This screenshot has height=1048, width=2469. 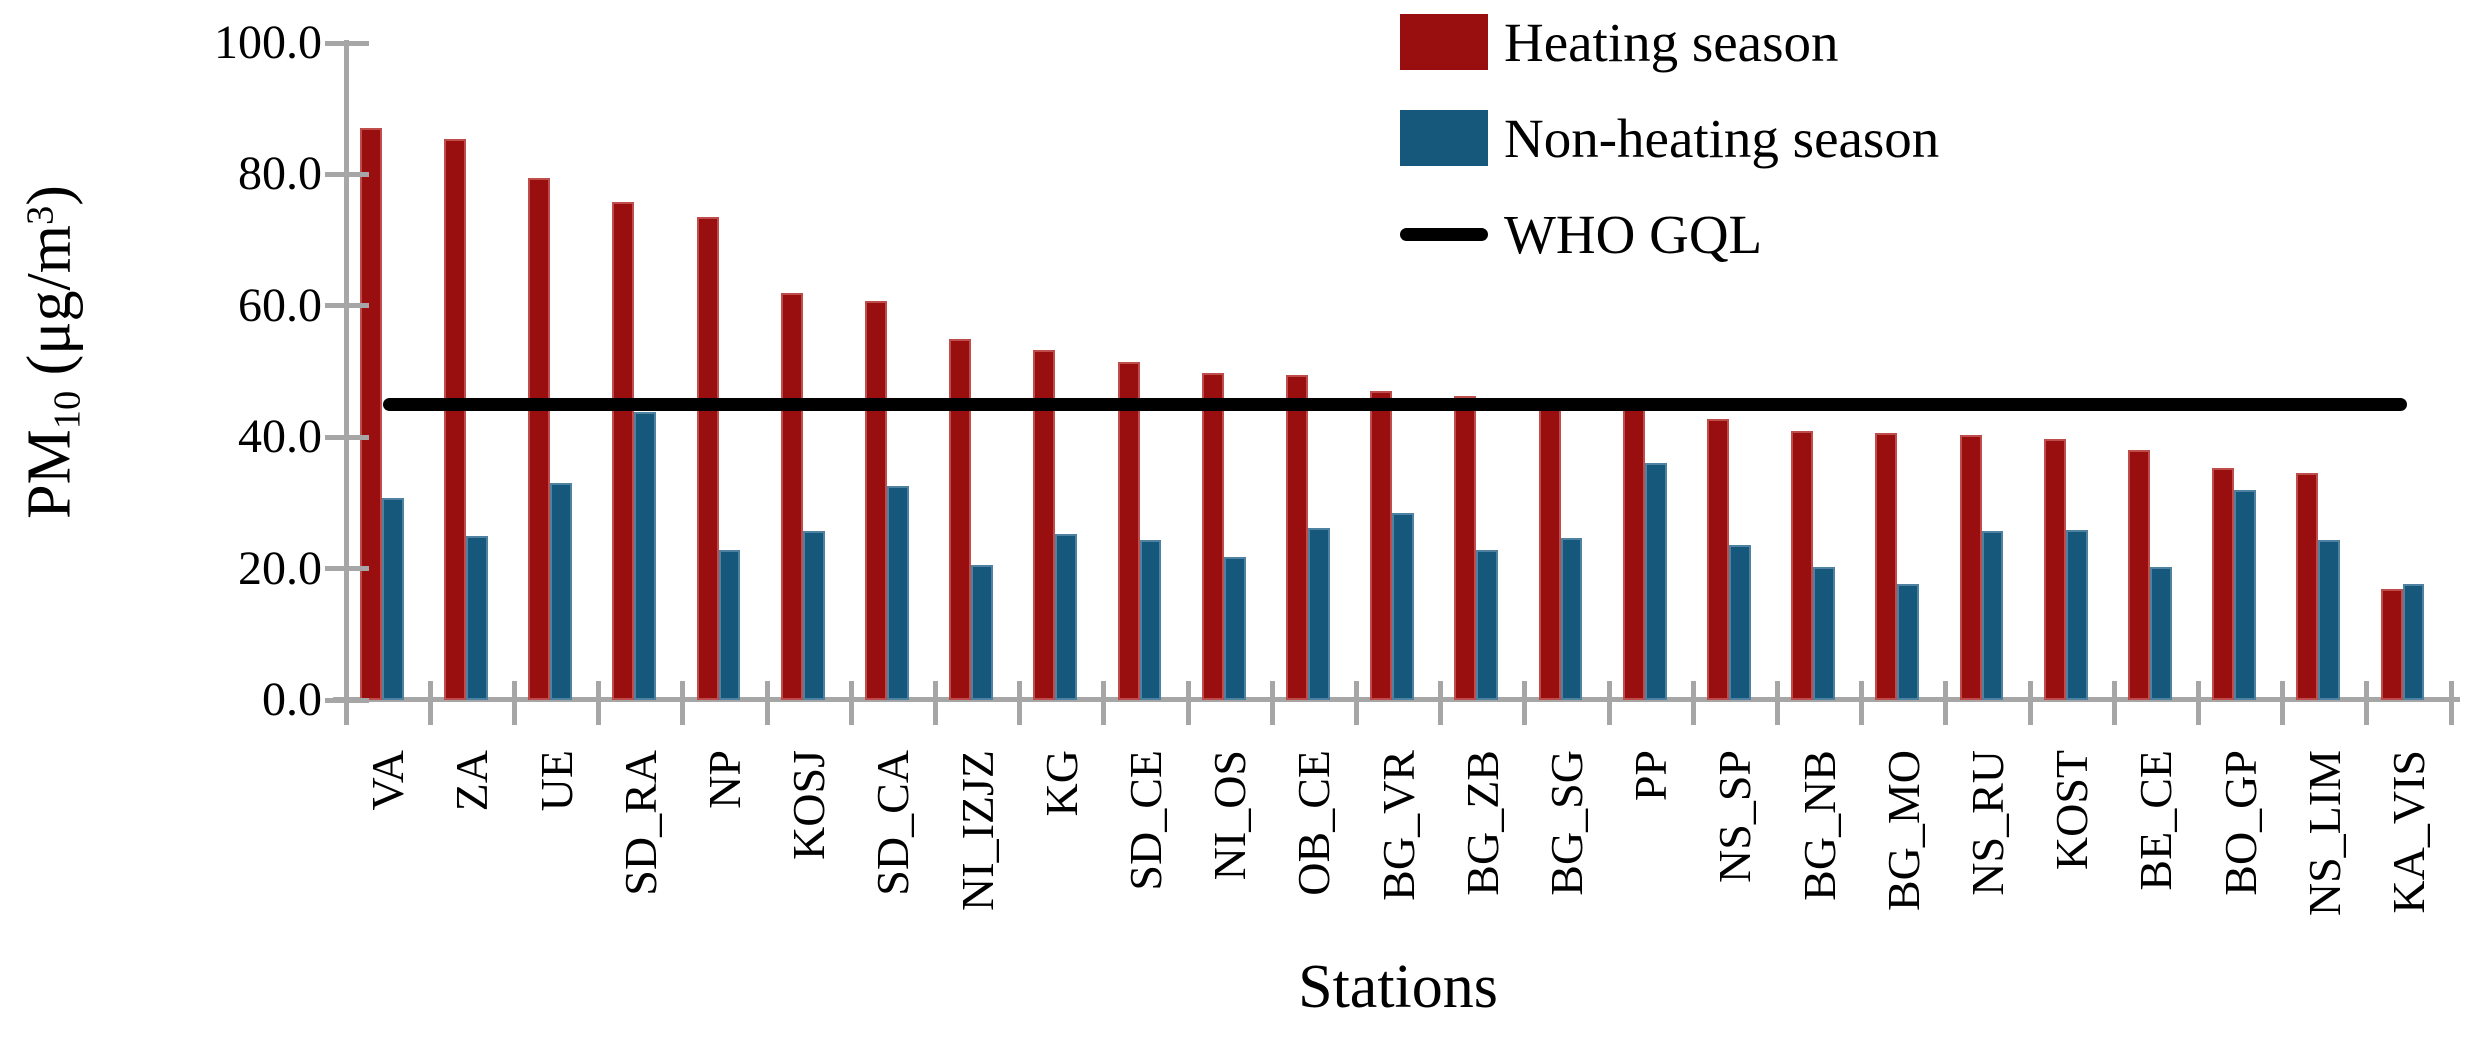 What do you see at coordinates (1066, 617) in the screenshot?
I see `bar-non-heating-kg` at bounding box center [1066, 617].